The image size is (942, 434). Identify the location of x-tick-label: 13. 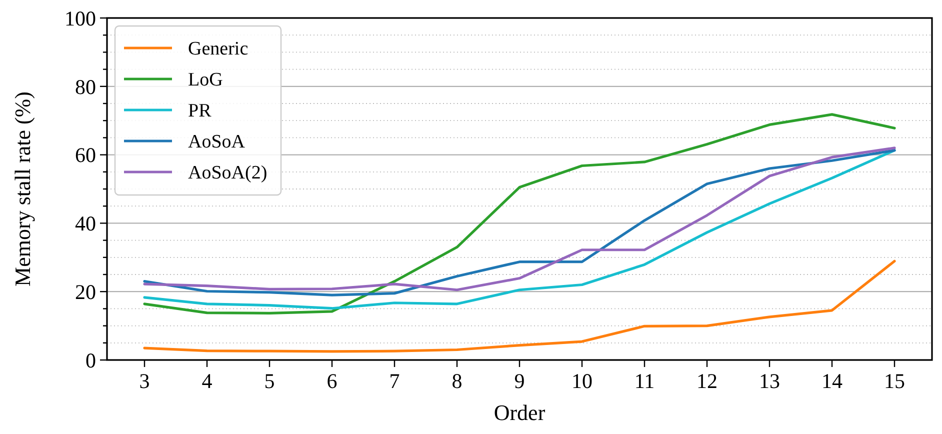
(769, 381).